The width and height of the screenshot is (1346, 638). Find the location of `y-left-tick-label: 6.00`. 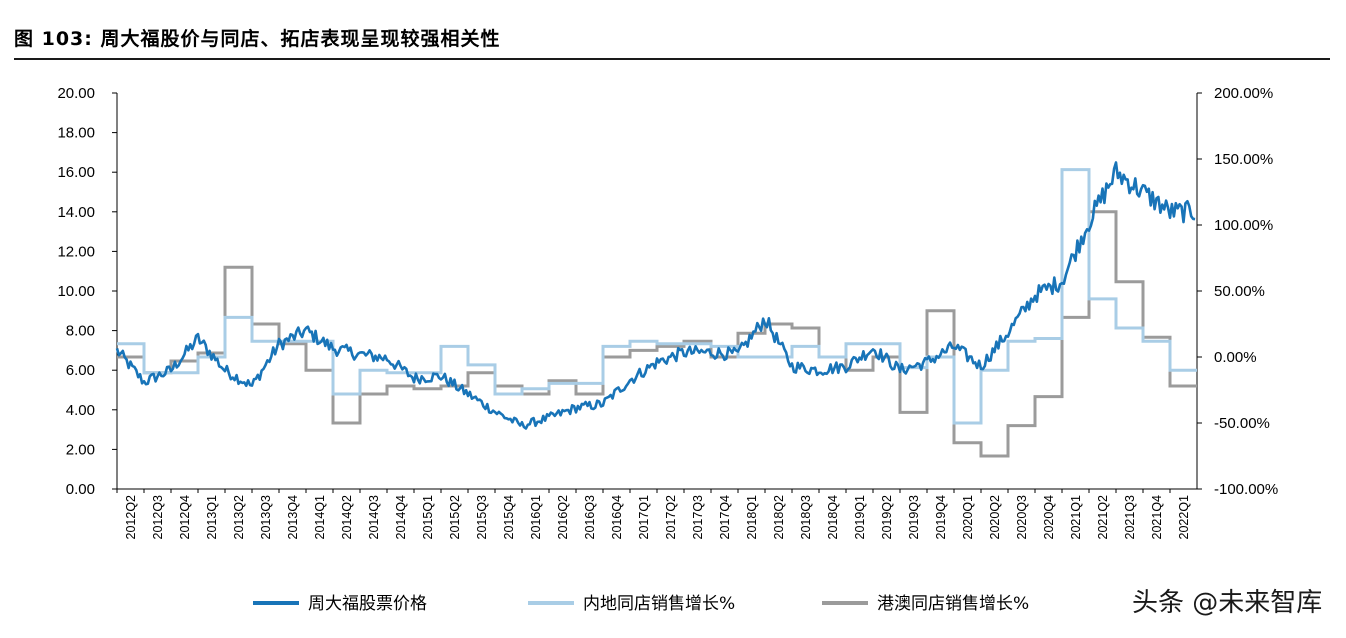

y-left-tick-label: 6.00 is located at coordinates (80, 370).